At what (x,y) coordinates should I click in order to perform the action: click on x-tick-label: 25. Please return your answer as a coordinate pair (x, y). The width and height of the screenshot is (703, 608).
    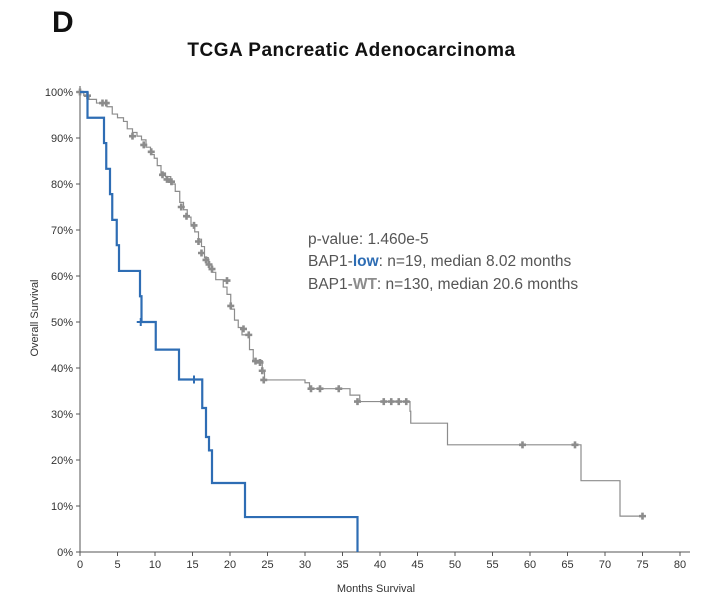
    Looking at the image, I should click on (267, 565).